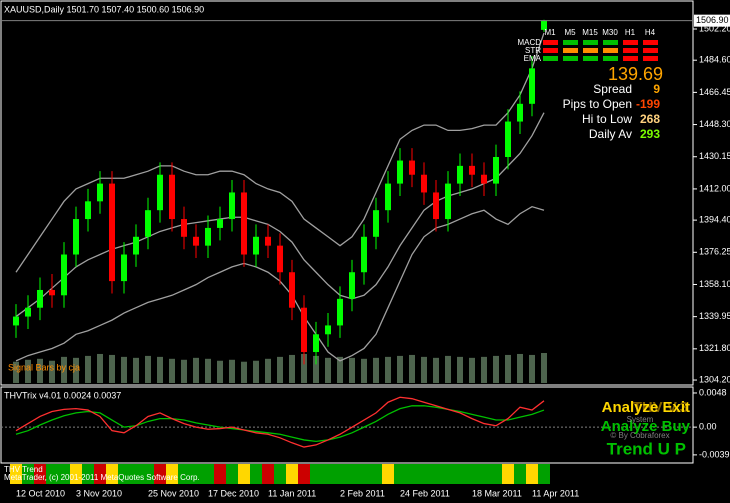 The width and height of the screenshot is (730, 503). Describe the element at coordinates (555, 493) in the screenshot. I see `x-tick-label: 11 Apr 2011` at that location.